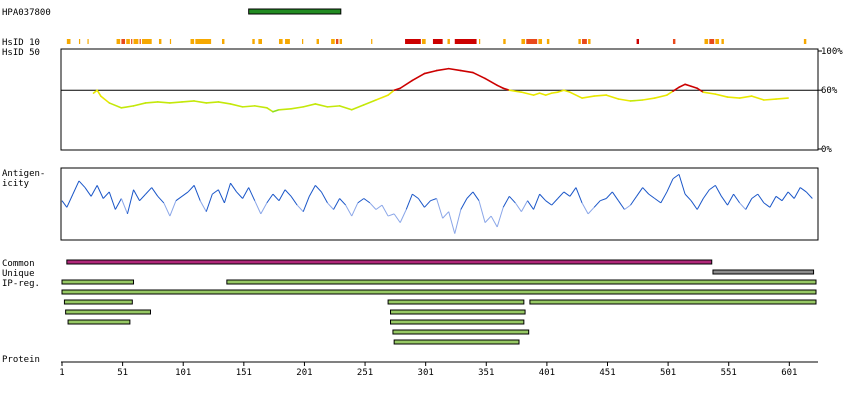  Describe the element at coordinates (426, 373) in the screenshot. I see `protein-axis-tick-label: 301` at that location.